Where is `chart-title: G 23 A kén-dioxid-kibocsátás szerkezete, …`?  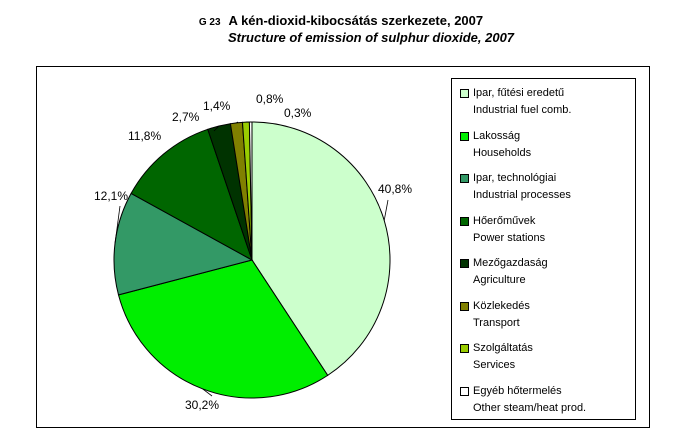 chart-title: G 23 A kén-dioxid-kibocsátás szerkezete, … is located at coordinates (341, 22).